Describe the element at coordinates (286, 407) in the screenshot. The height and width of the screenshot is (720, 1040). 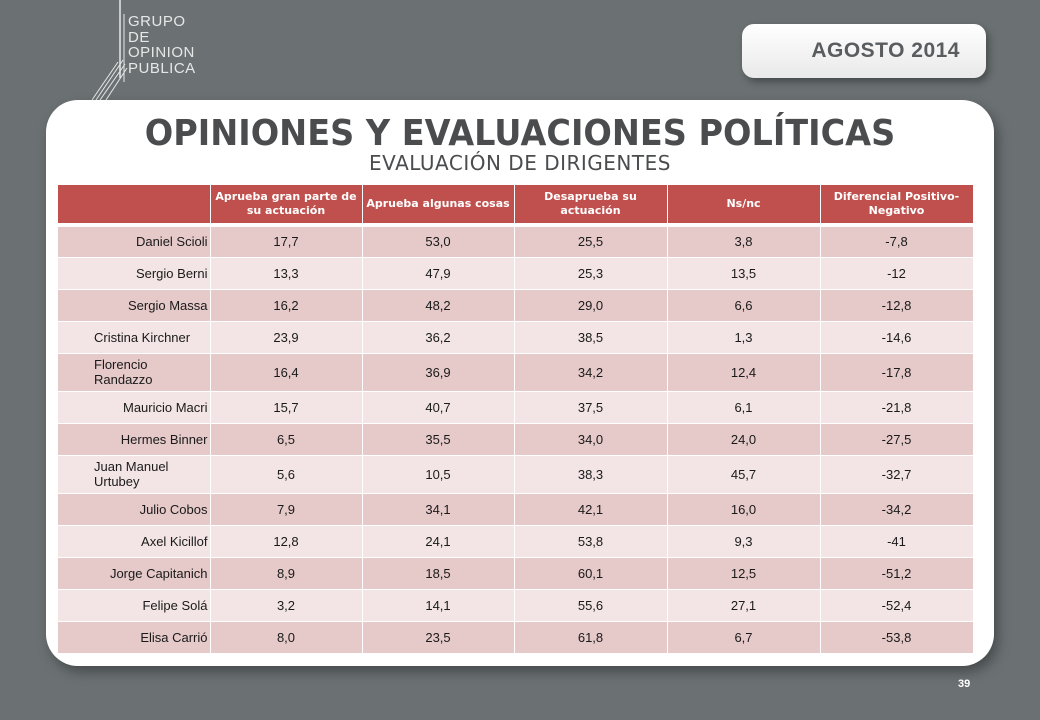
I see `table-cell: 15,7` at that location.